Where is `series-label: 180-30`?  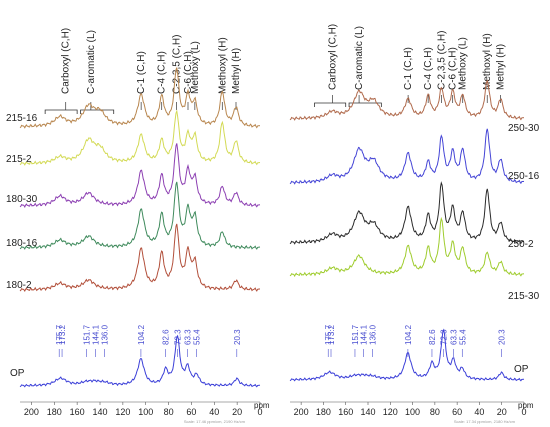 series-label: 180-30 is located at coordinates (22, 199).